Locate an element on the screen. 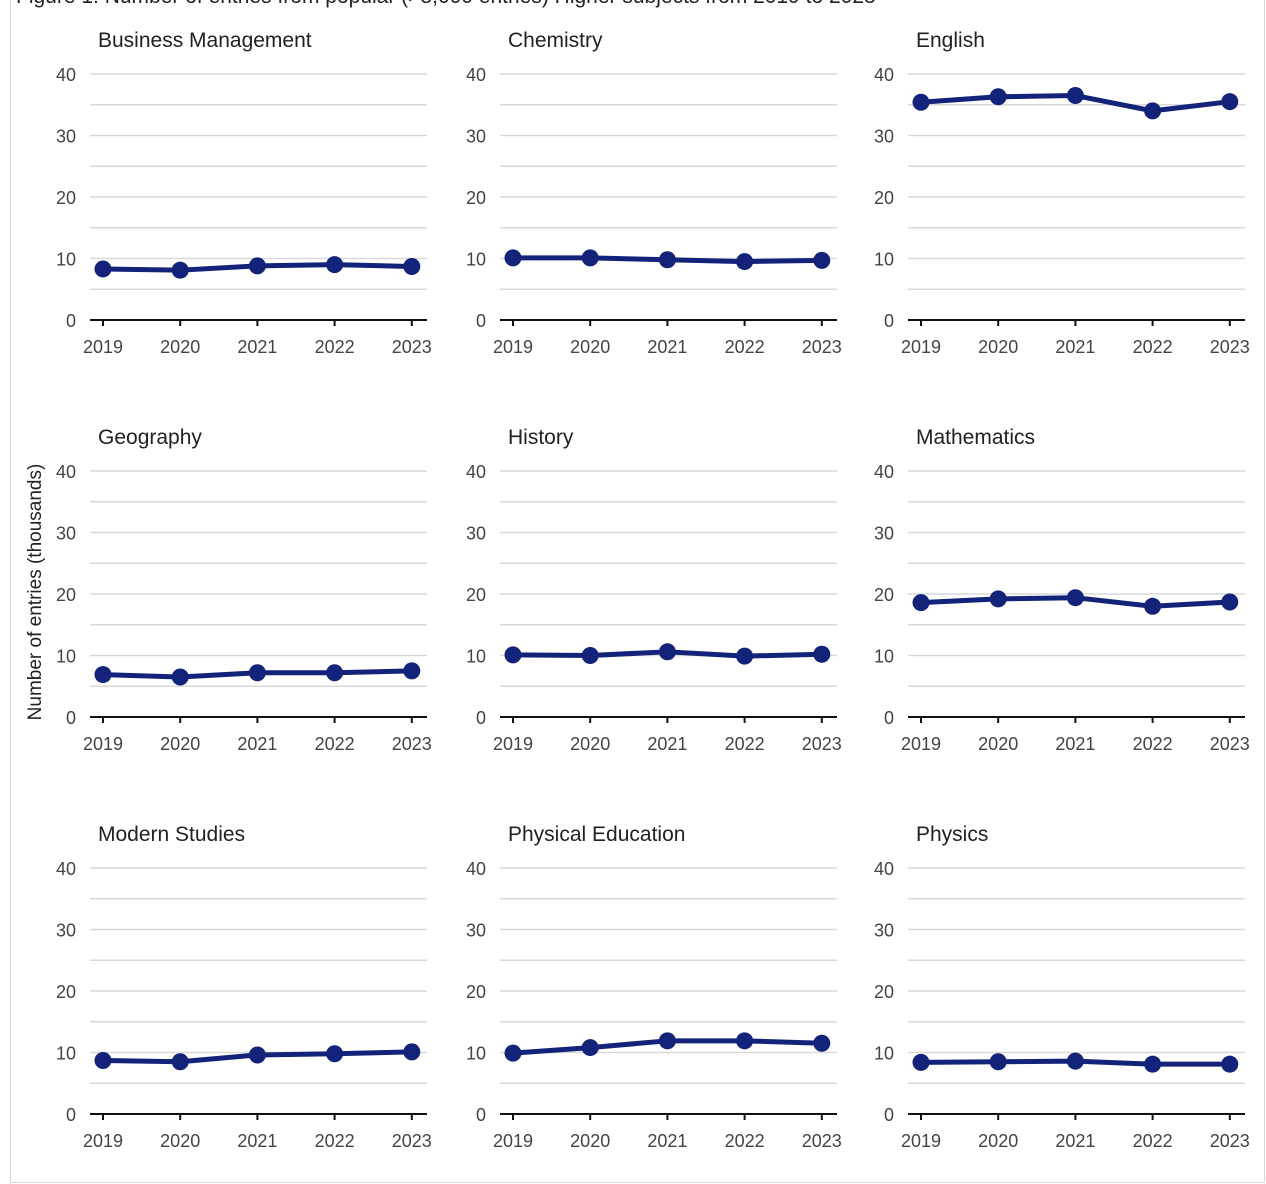 The width and height of the screenshot is (1266, 1184). physics-y-tick-label: 0 is located at coordinates (889, 1115).